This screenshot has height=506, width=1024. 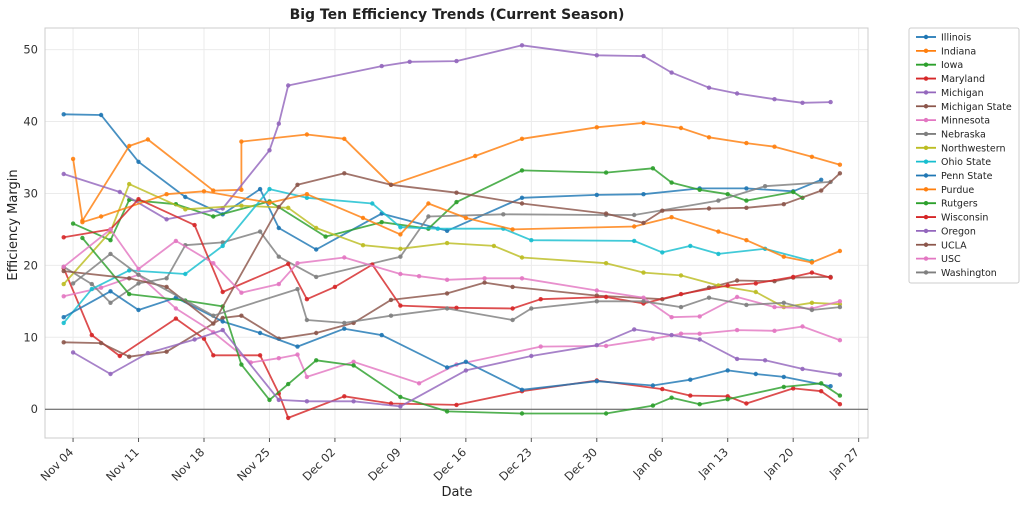 What do you see at coordinates (926, 78) in the screenshot?
I see `legend-marker-maryland` at bounding box center [926, 78].